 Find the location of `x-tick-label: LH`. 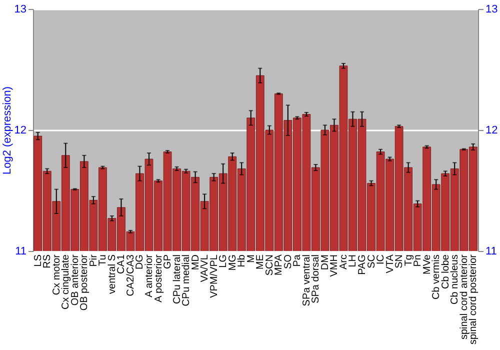

x-tick-label: LH is located at coordinates (353, 261).